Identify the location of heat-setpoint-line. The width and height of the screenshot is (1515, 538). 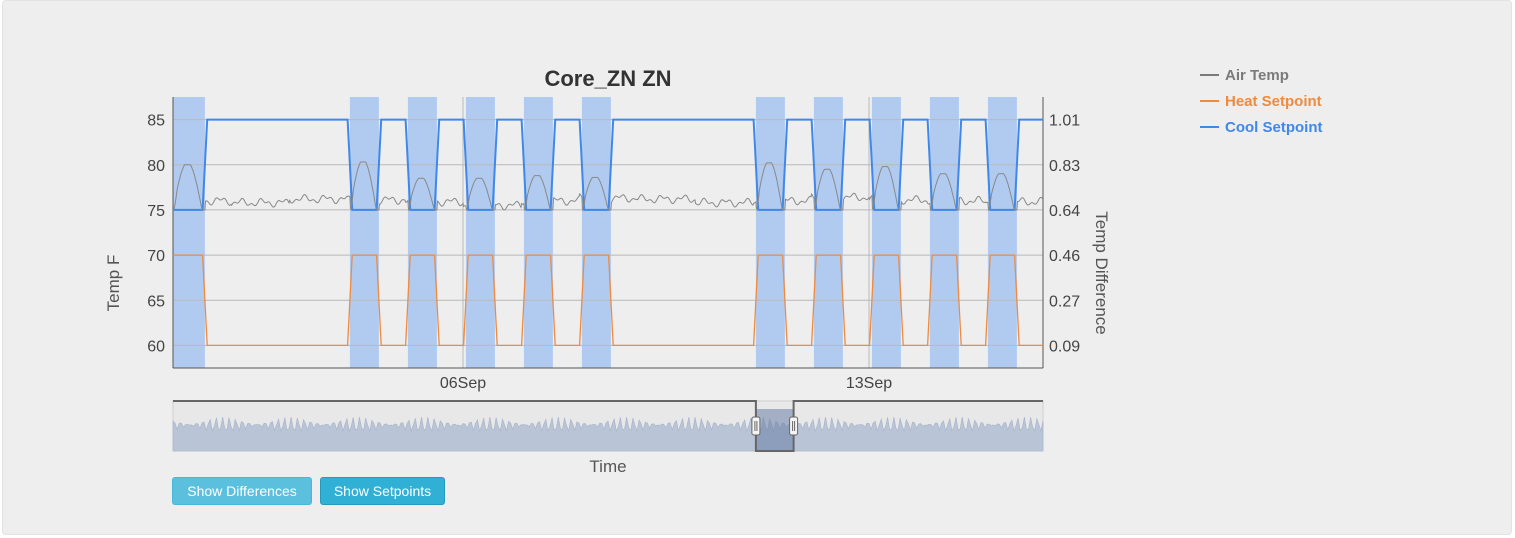
(608, 300).